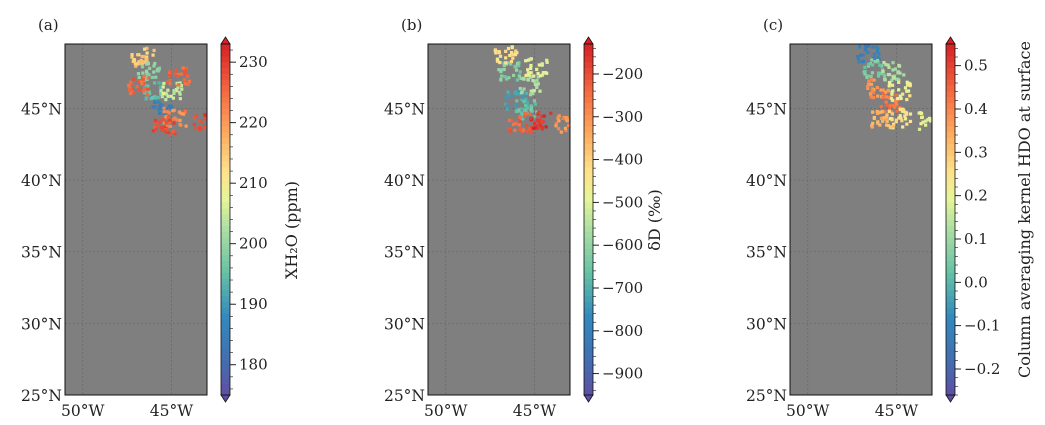 The image size is (1045, 425). I want to click on colorbar-tick-label: 0.3, so click(976, 152).